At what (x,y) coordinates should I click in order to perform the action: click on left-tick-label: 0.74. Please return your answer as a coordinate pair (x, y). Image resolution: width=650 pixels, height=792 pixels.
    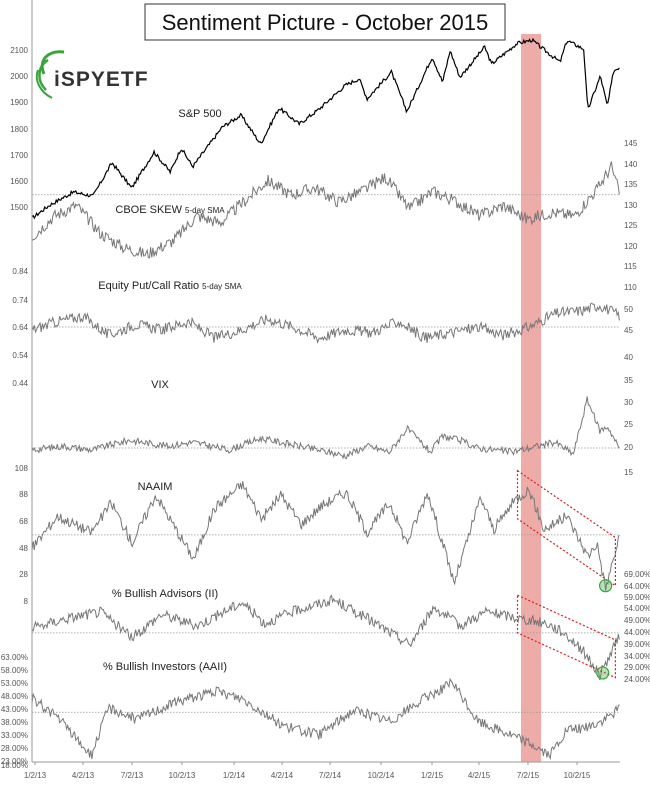
    Looking at the image, I should click on (20, 300).